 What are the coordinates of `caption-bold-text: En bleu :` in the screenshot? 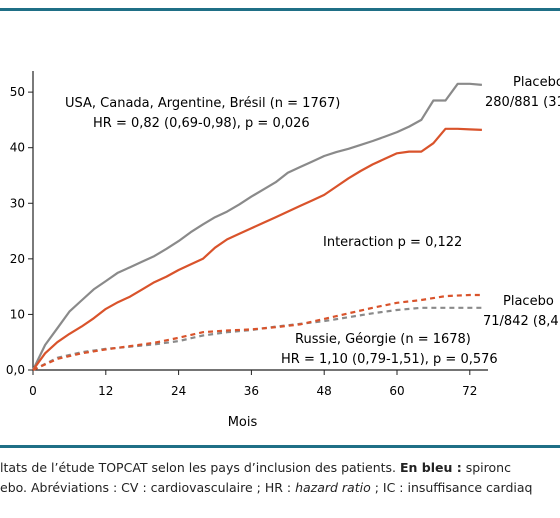 It's located at (431, 467).